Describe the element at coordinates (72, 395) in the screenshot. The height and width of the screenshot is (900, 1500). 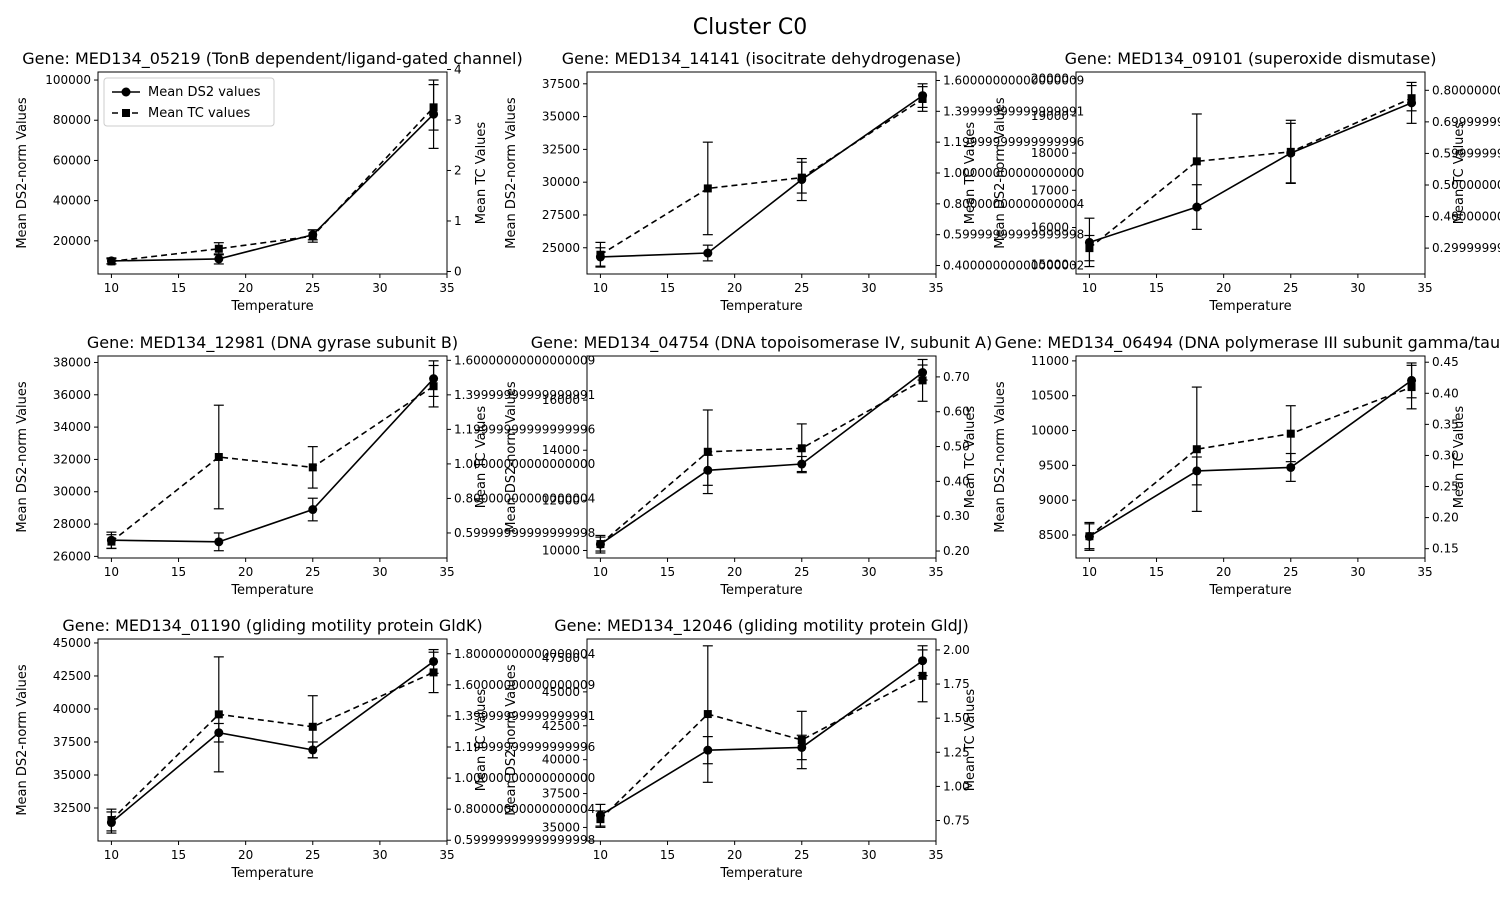
I see `y-tick-label: 36000` at that location.